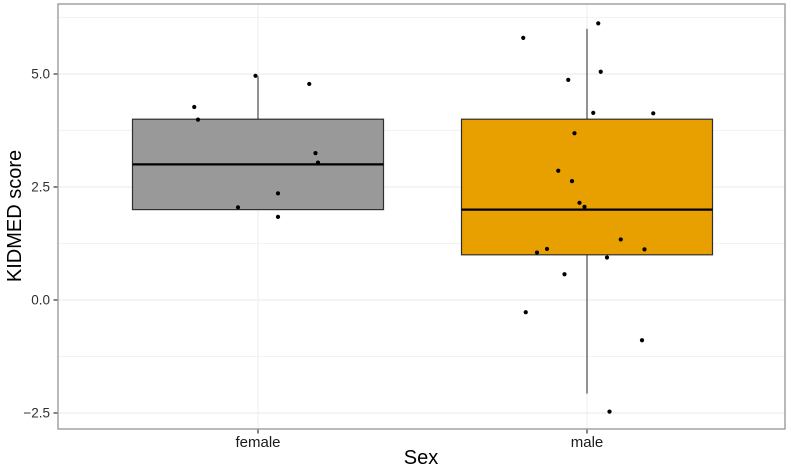  I want to click on y-tick-label: 5.0, so click(40, 74).